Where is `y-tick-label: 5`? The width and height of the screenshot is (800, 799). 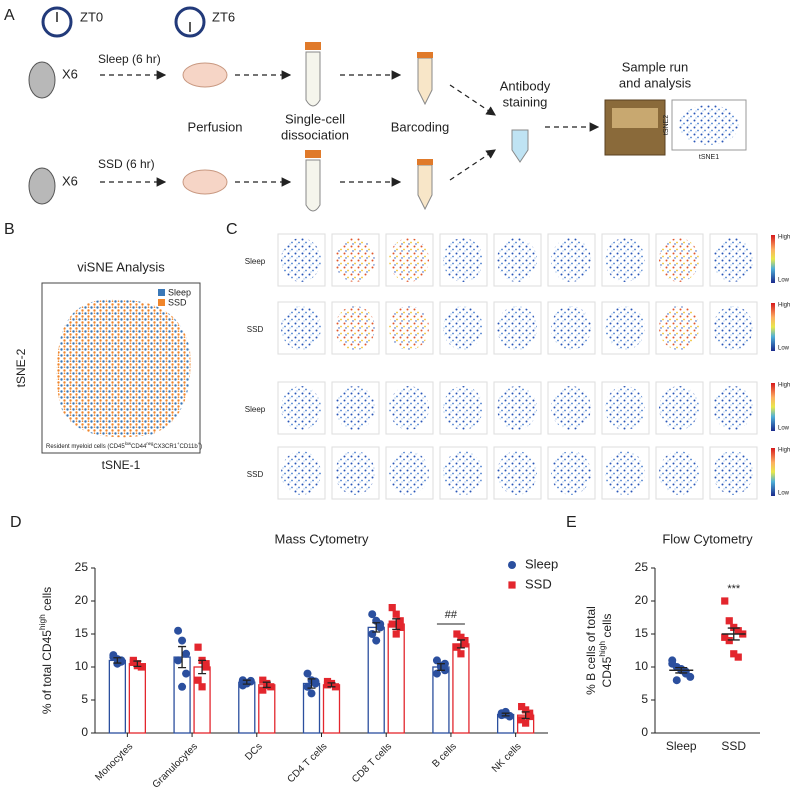
y-tick-label: 5 is located at coordinates (644, 699).